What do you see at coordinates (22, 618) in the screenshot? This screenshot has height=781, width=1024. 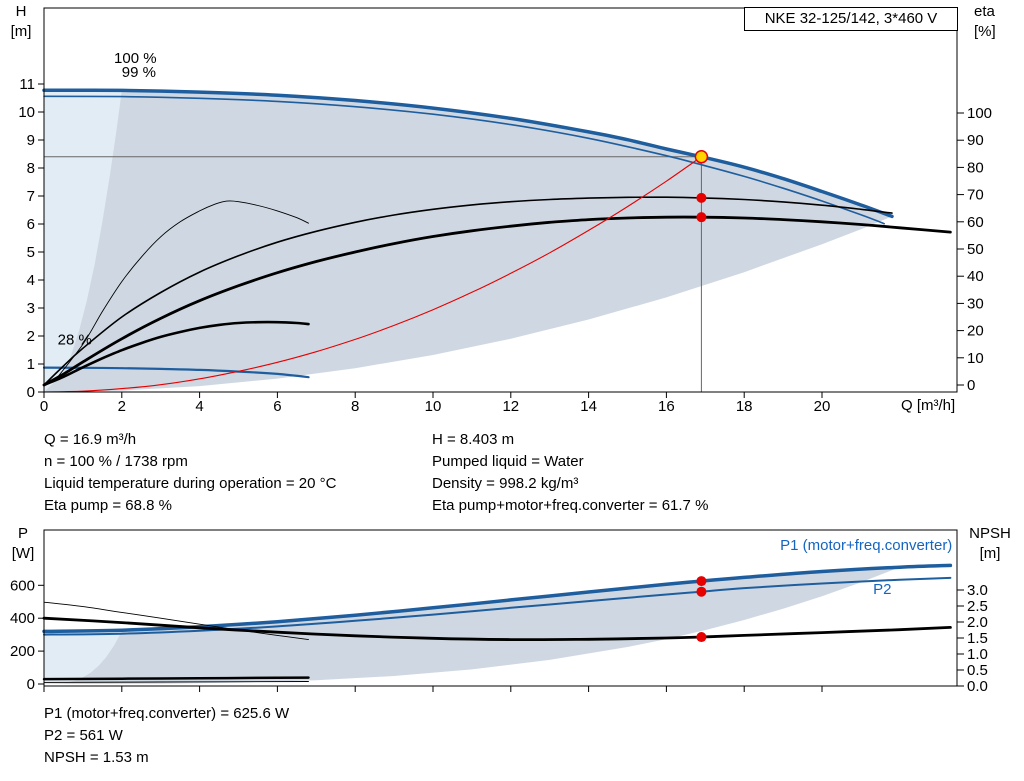 I see `y-left-tick-label: 400` at bounding box center [22, 618].